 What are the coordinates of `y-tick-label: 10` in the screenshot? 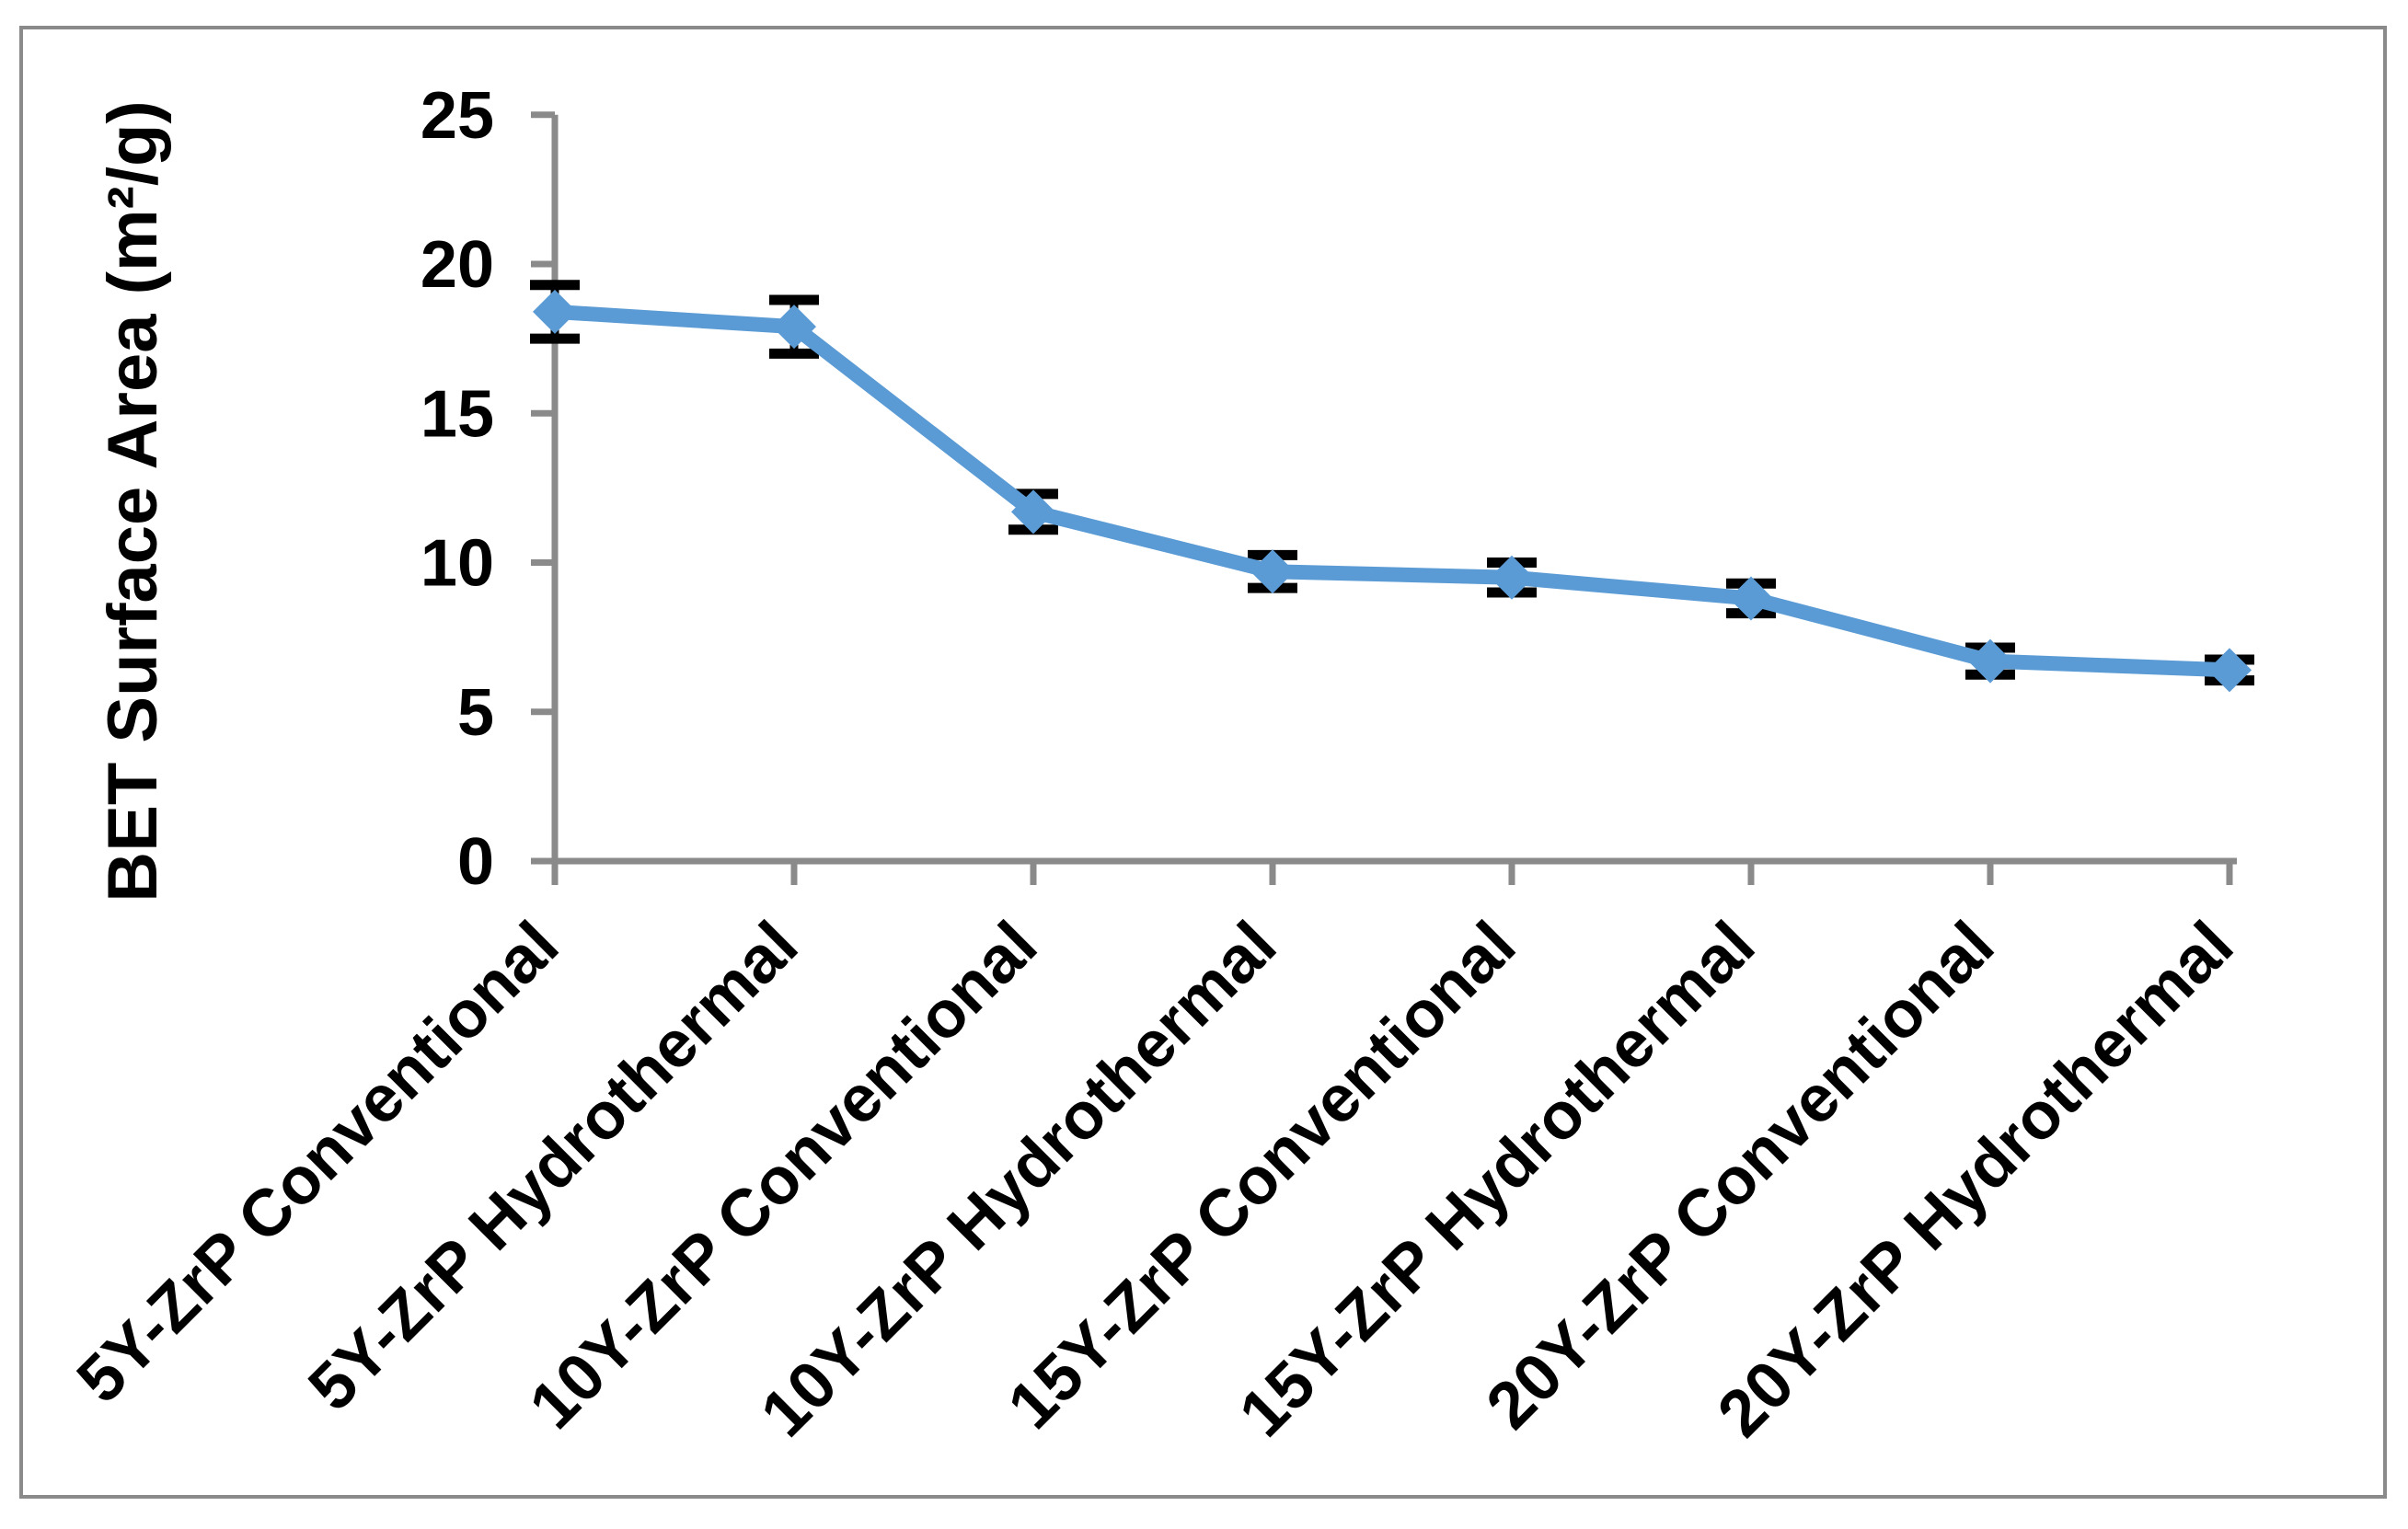 It's located at (457, 564).